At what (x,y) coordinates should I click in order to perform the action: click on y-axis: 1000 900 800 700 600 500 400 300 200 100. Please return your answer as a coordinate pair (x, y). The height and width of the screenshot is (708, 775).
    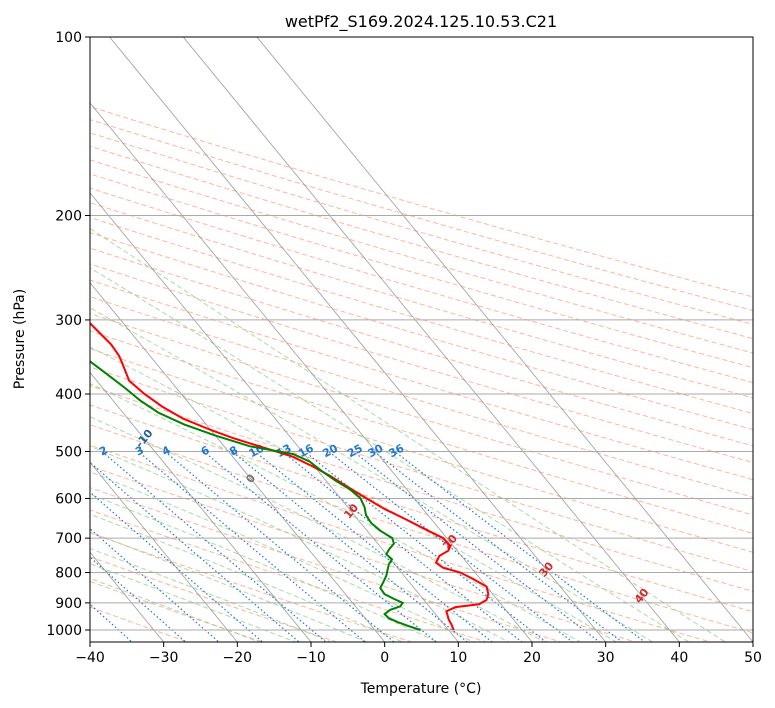
    Looking at the image, I should click on (68, 334).